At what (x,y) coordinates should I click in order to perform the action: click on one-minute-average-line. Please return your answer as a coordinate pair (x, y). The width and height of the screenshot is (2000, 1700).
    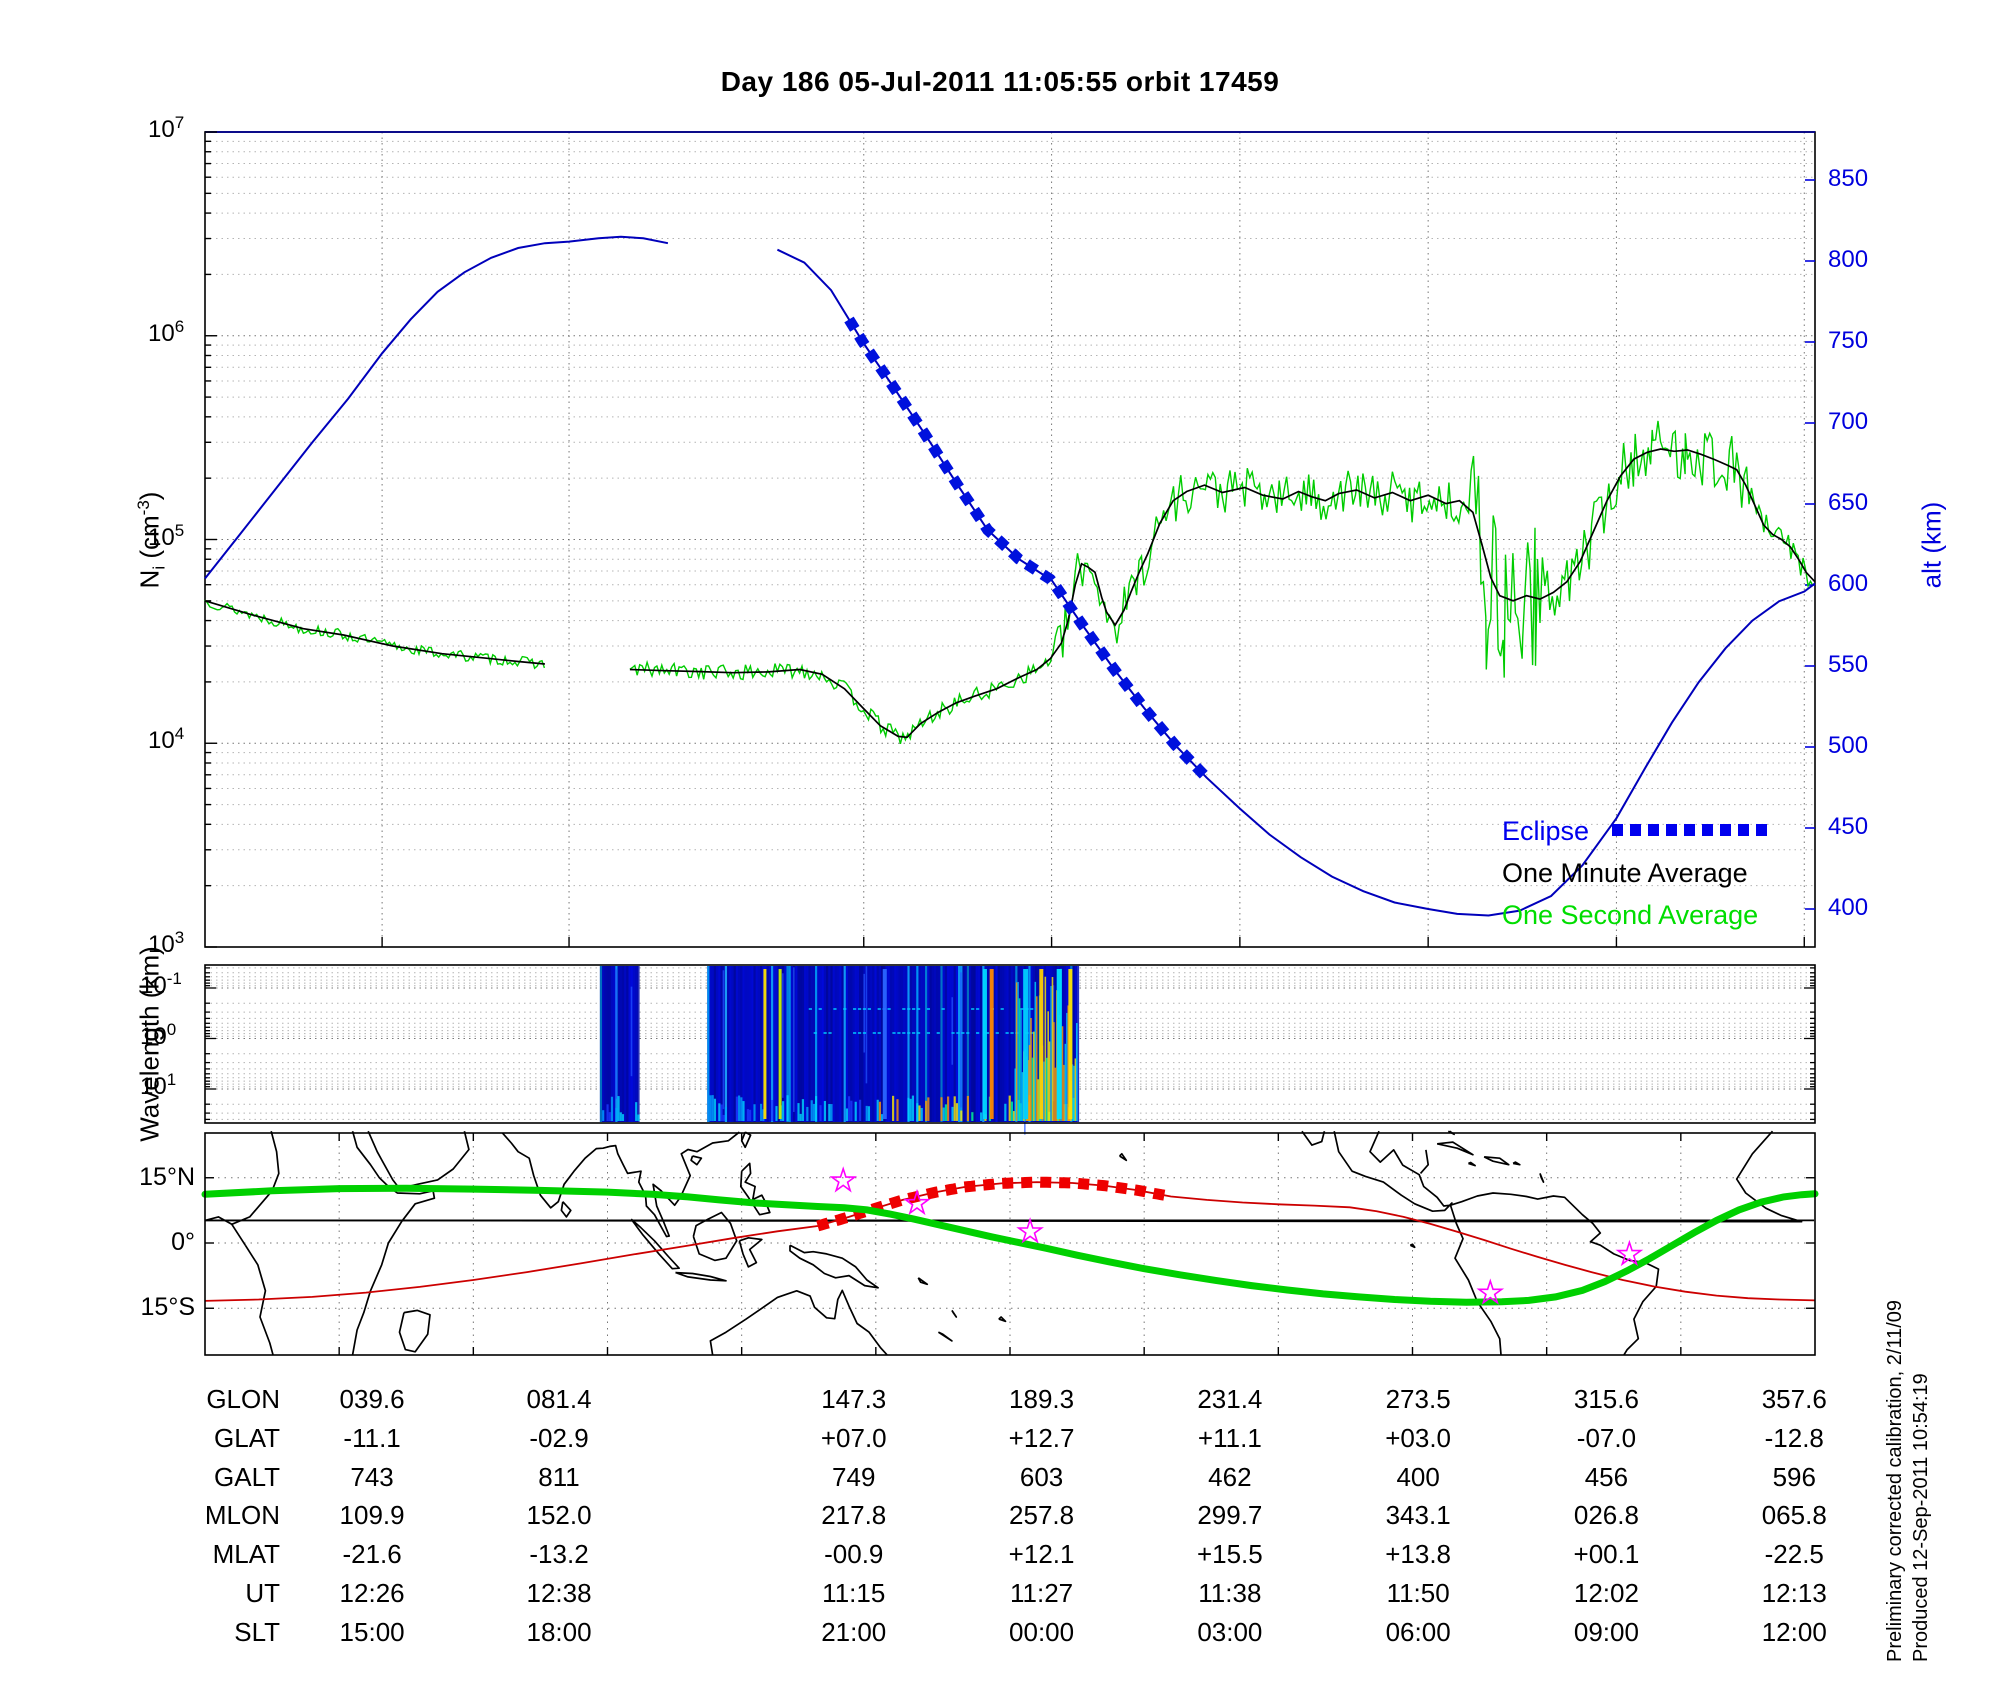
    Looking at the image, I should click on (1222, 593).